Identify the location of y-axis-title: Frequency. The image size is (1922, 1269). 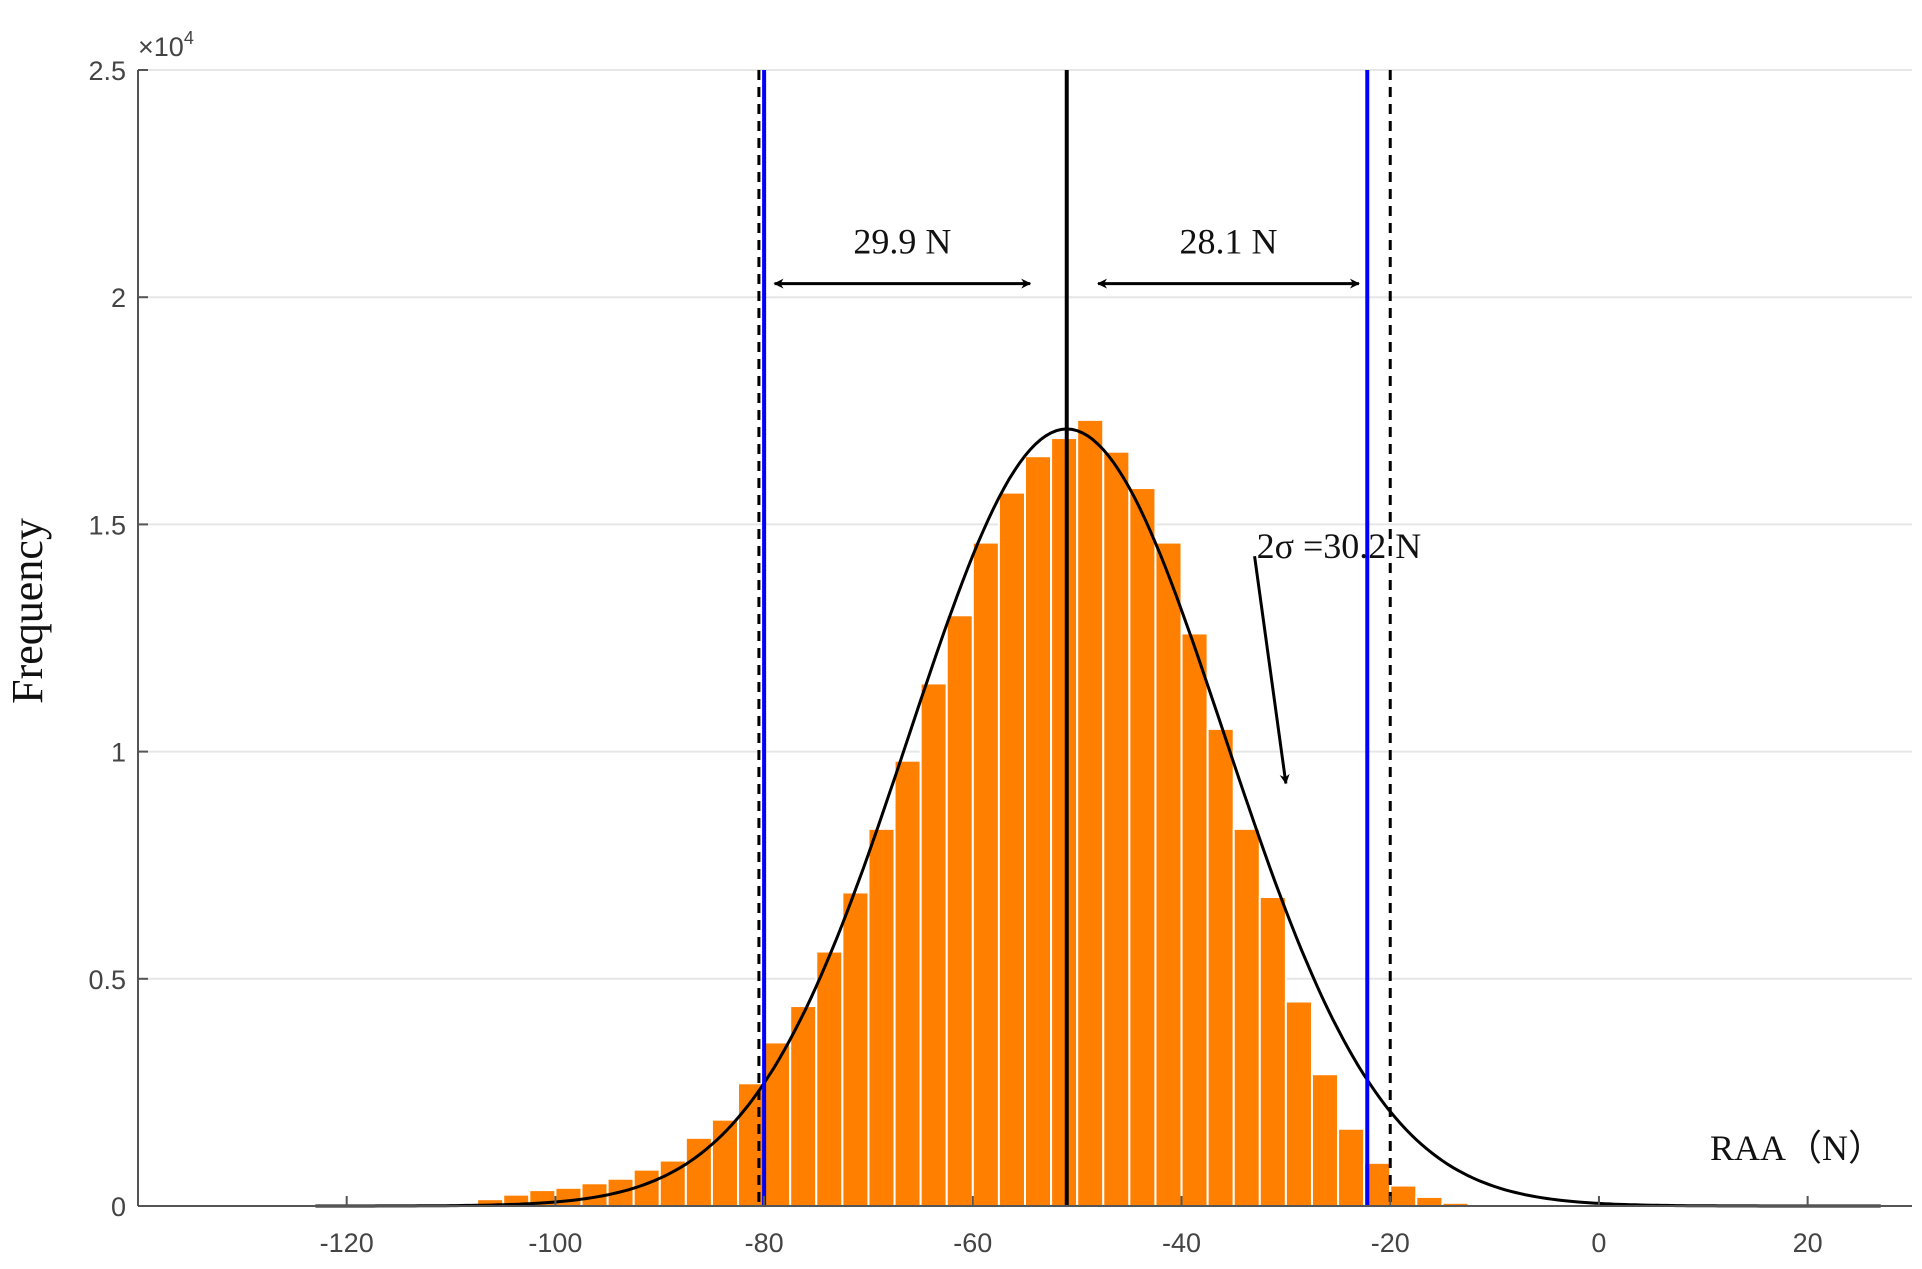
(27, 611).